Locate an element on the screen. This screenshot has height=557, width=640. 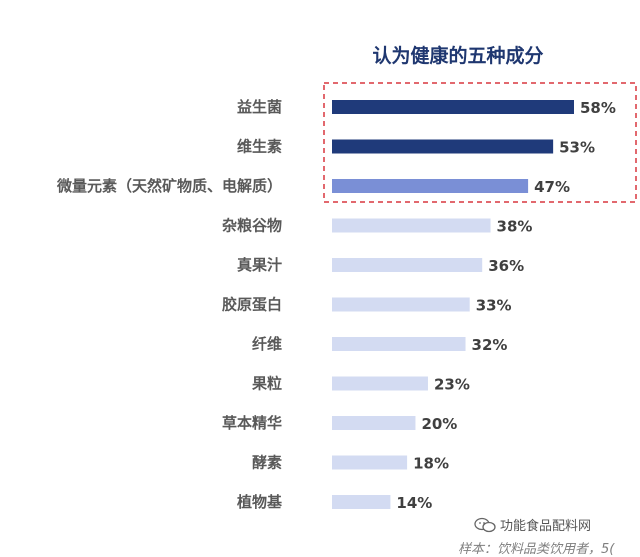
category-label: 草本精华 is located at coordinates (252, 423).